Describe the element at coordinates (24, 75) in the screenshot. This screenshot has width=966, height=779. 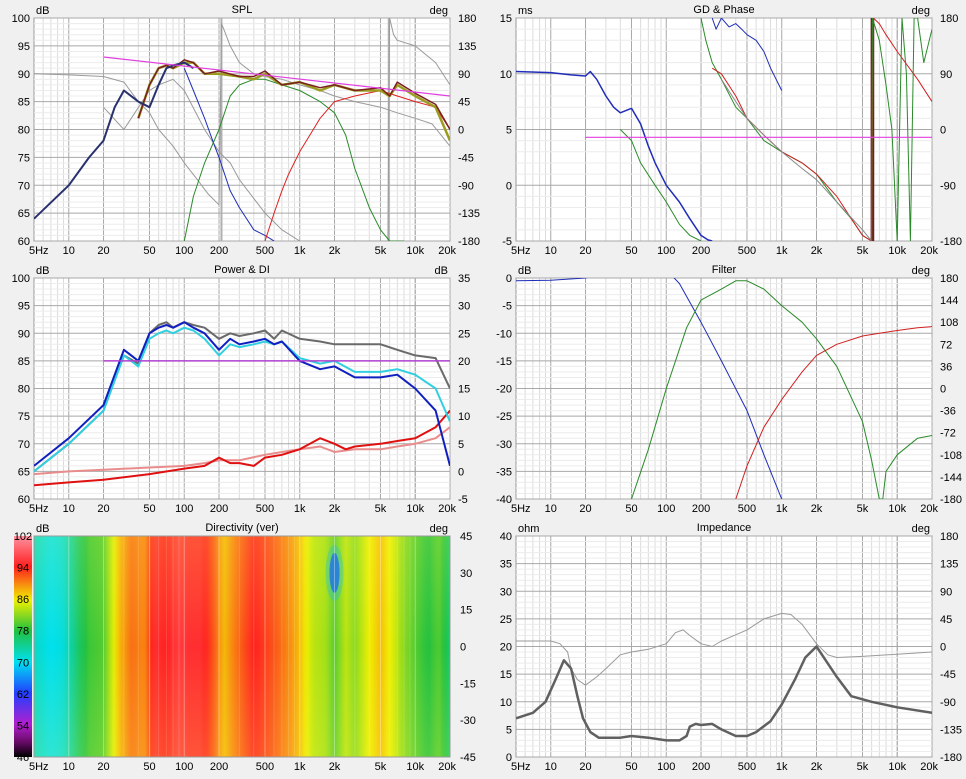
I see `y-tick-label: 90` at that location.